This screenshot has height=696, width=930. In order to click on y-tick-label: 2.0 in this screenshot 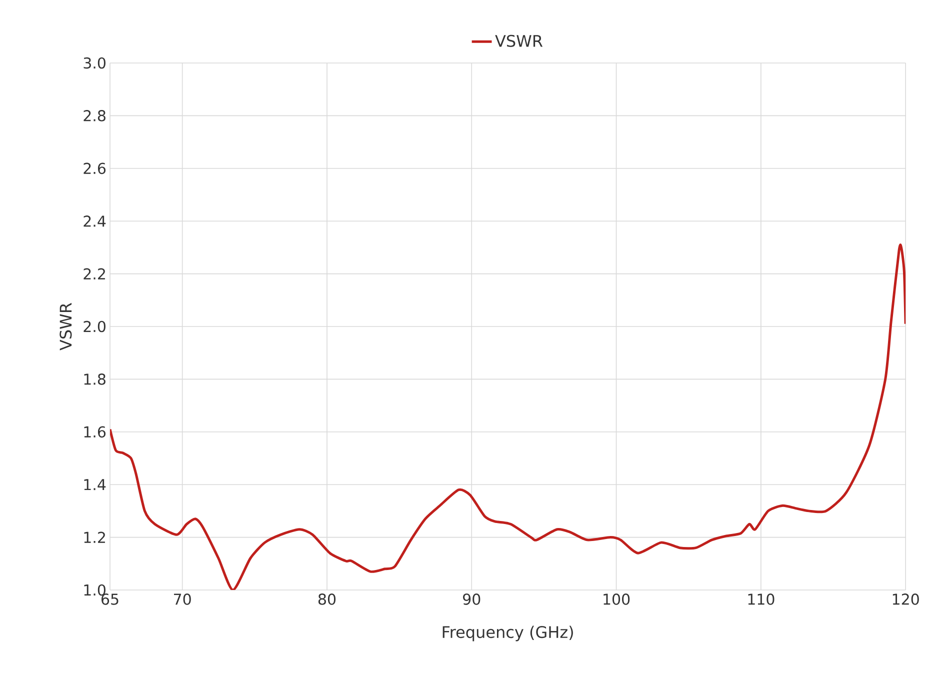, I will do `click(95, 326)`.